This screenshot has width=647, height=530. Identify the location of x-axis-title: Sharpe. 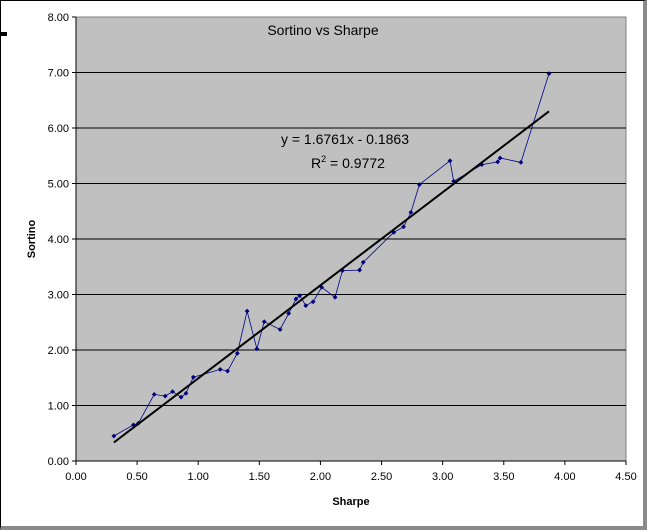
(350, 502).